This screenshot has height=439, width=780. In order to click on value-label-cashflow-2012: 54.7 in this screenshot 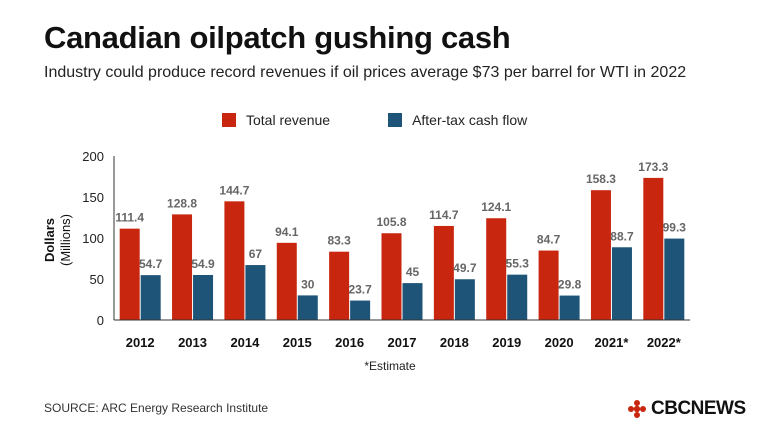, I will do `click(151, 264)`.